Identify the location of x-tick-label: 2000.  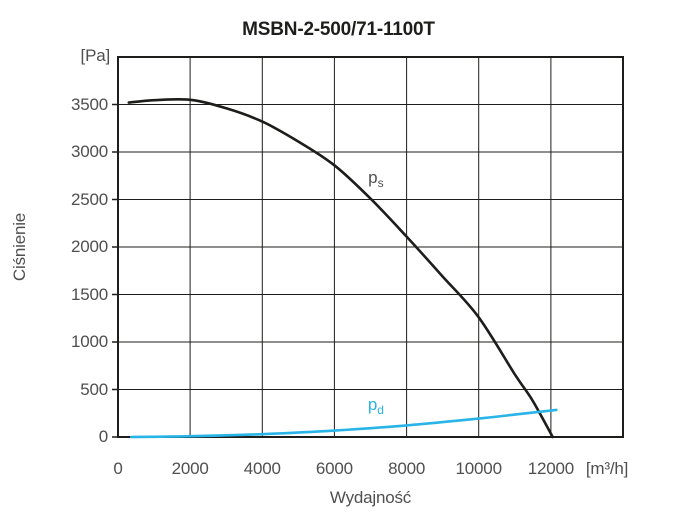
(190, 468).